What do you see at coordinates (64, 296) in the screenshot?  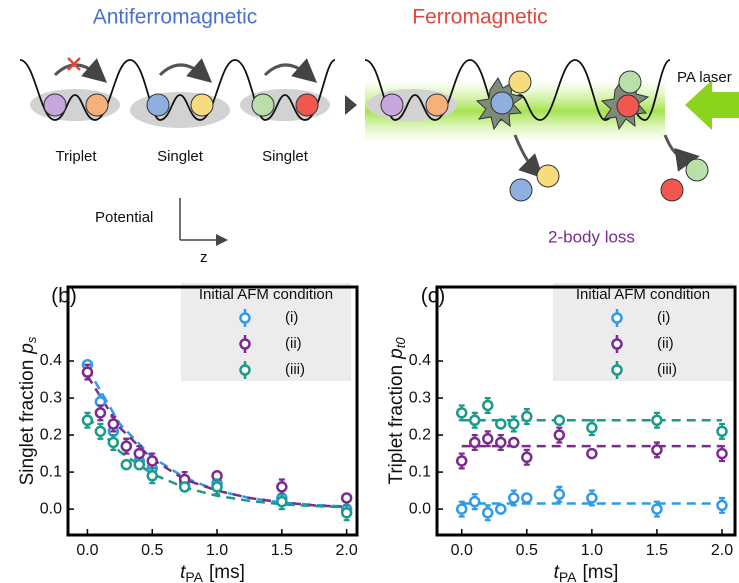 I see `panel-label: (b)` at bounding box center [64, 296].